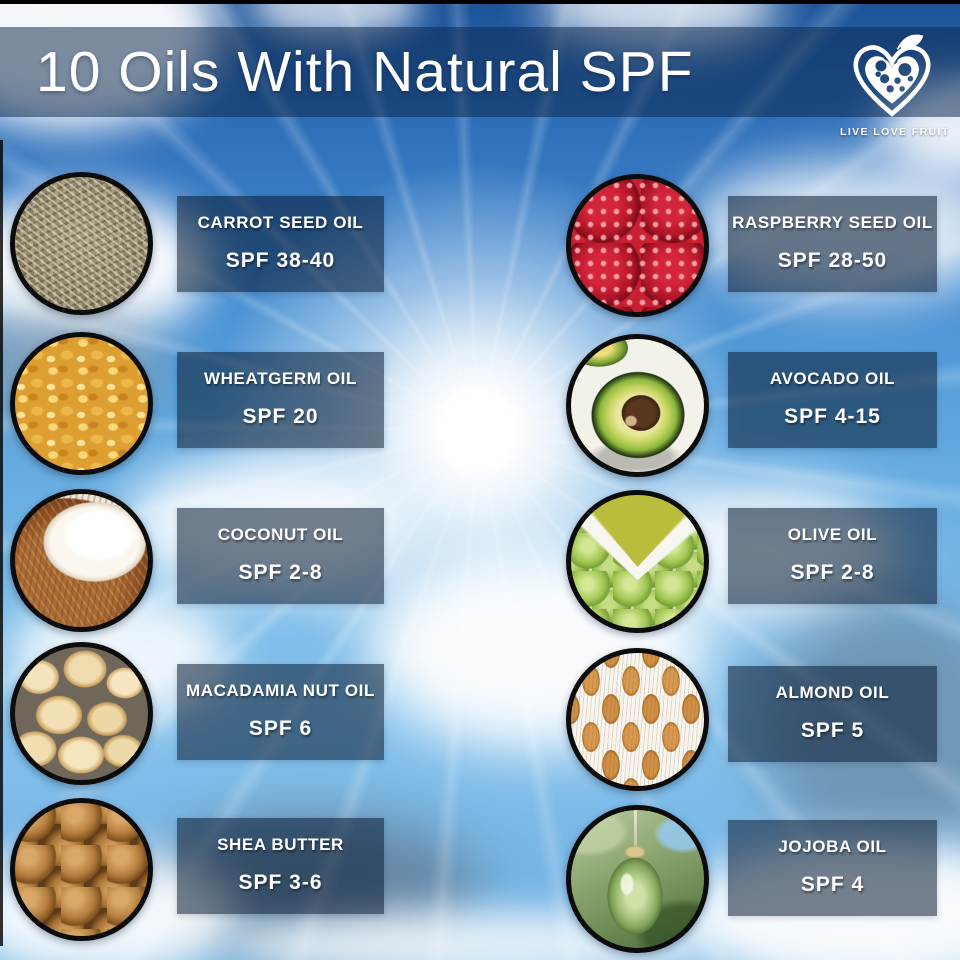  I want to click on oil-label-raspberry-seed: RASPBERRY SEED OIL SPF 28-50, so click(832, 244).